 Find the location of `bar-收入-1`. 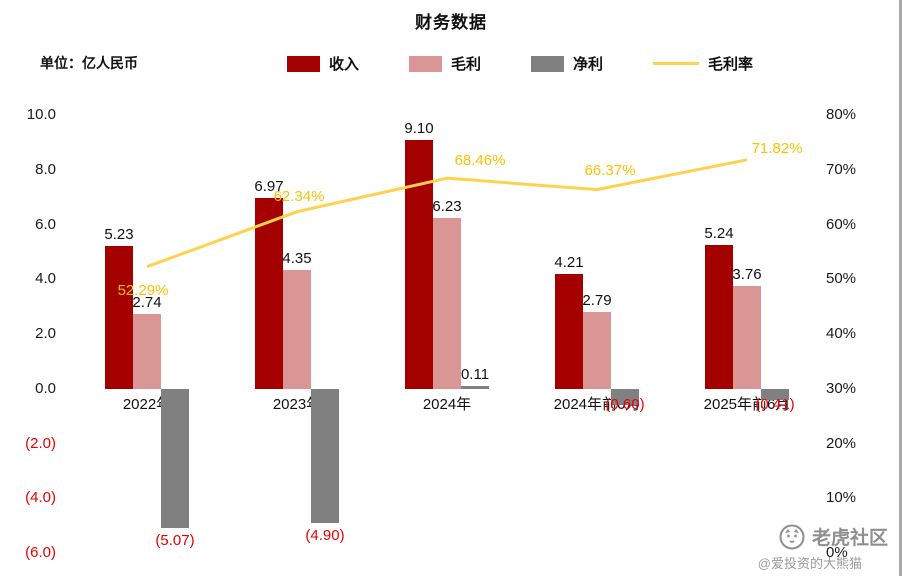

bar-收入-1 is located at coordinates (269, 293).